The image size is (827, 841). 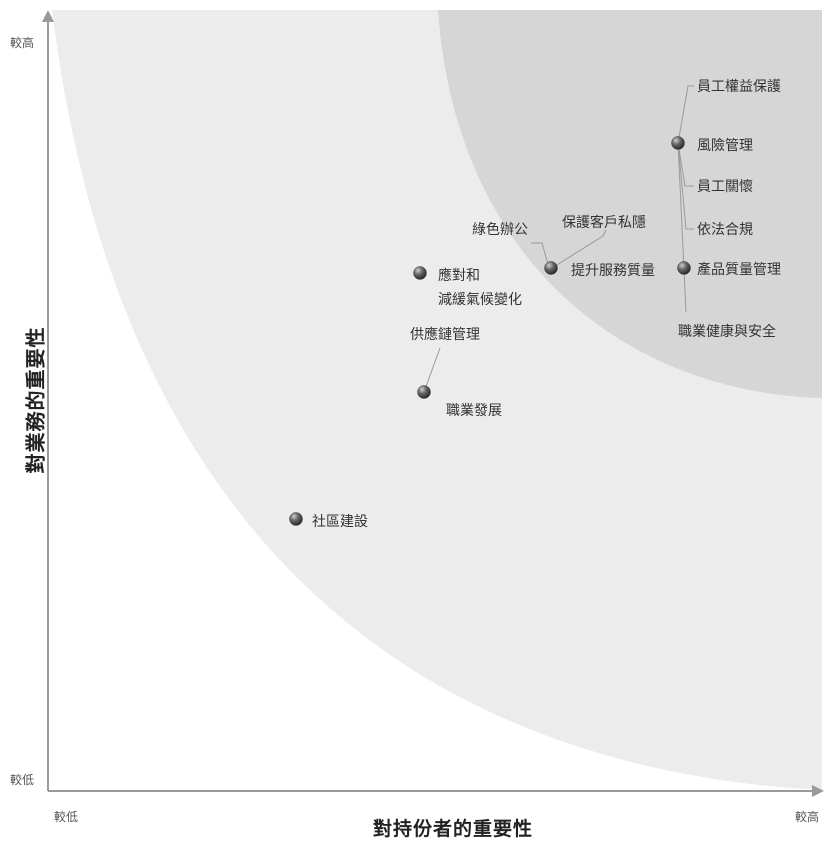 What do you see at coordinates (420, 273) in the screenshot?
I see `point-climate-change` at bounding box center [420, 273].